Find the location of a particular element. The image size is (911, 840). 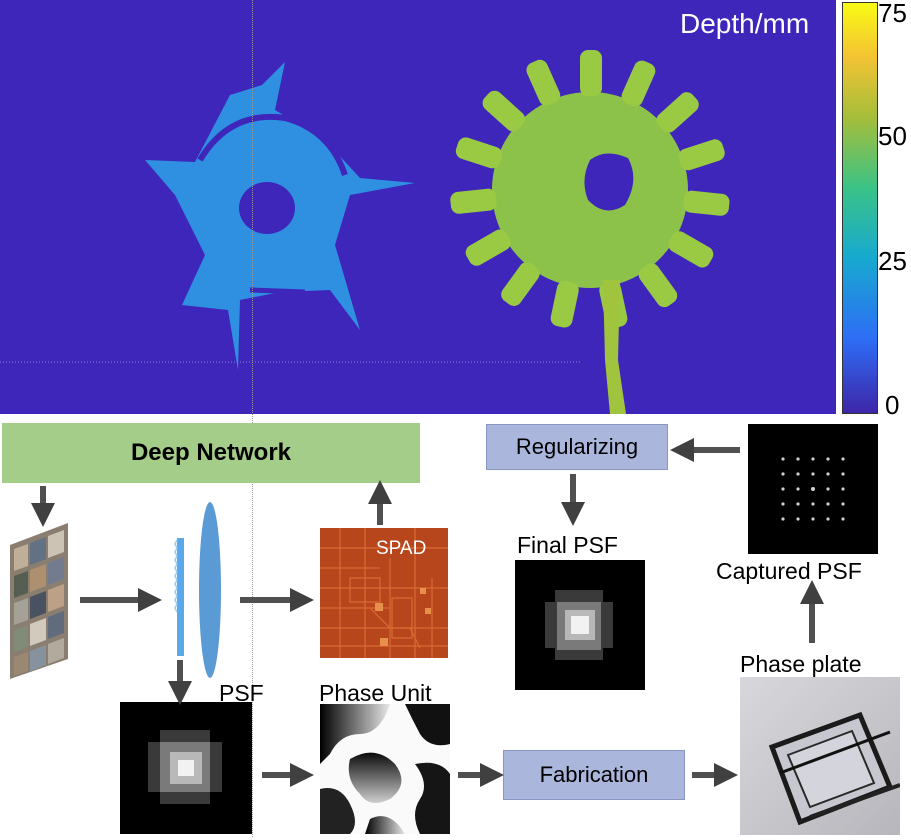

training-images is located at coordinates (39, 601).